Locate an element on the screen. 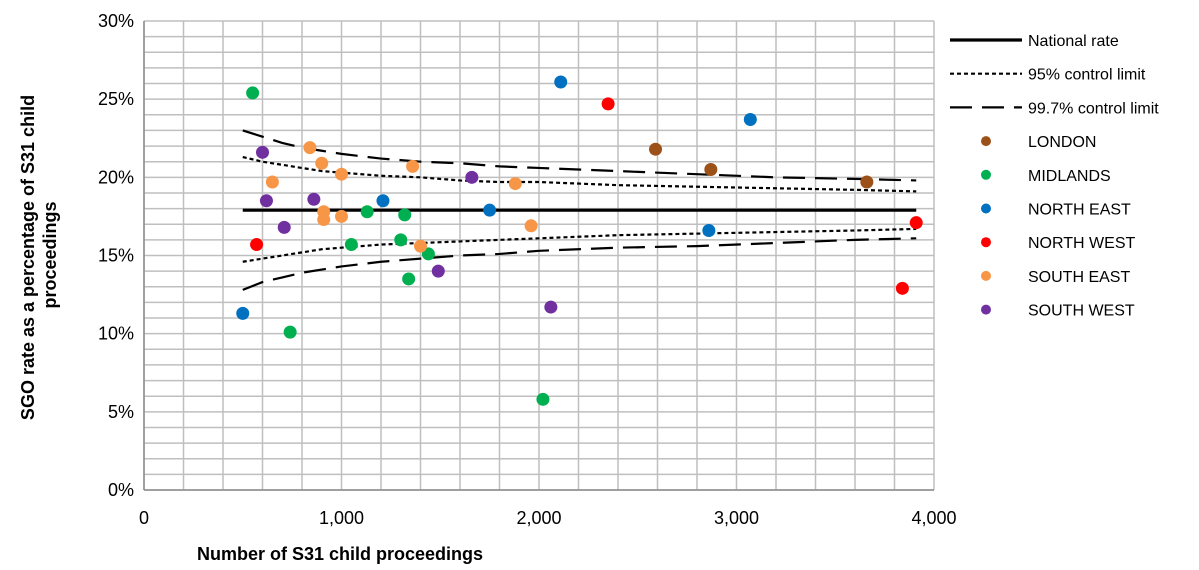  y-axis-title-line-2: proceedings is located at coordinates (50, 254).